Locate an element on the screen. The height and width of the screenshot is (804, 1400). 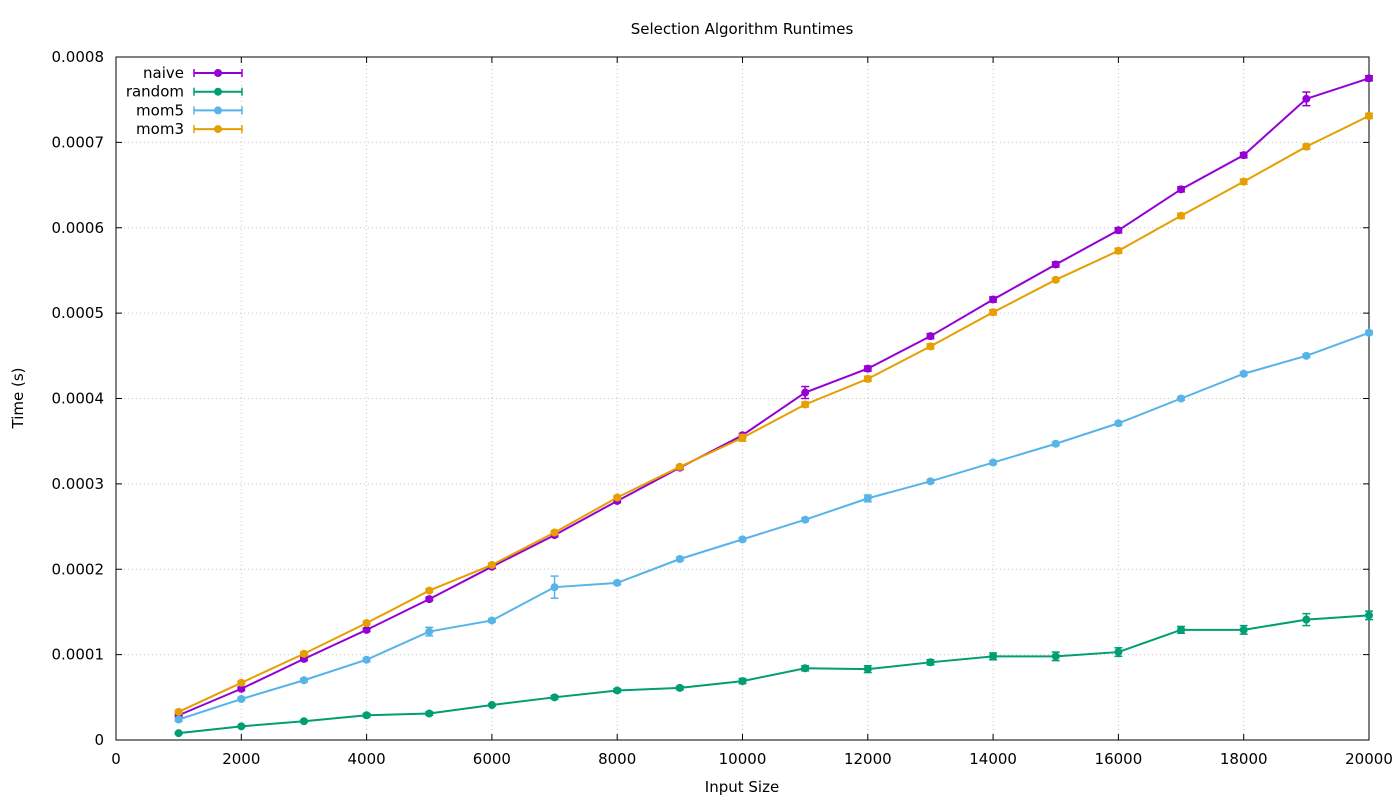
y-tick-label: 0.0005 is located at coordinates (78, 313).